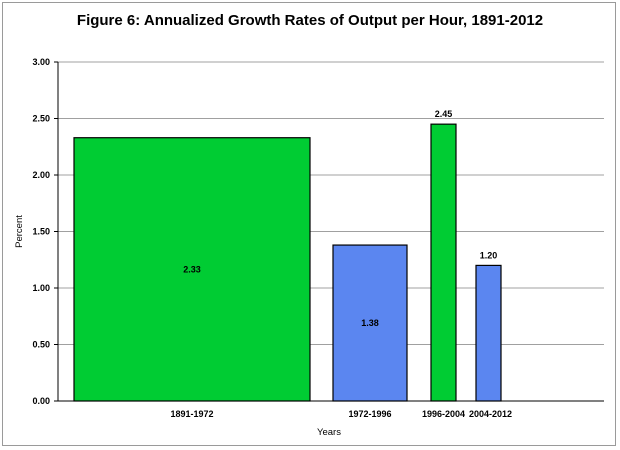 This screenshot has height=450, width=620. I want to click on y-tick-label: 2.50, so click(41, 119).